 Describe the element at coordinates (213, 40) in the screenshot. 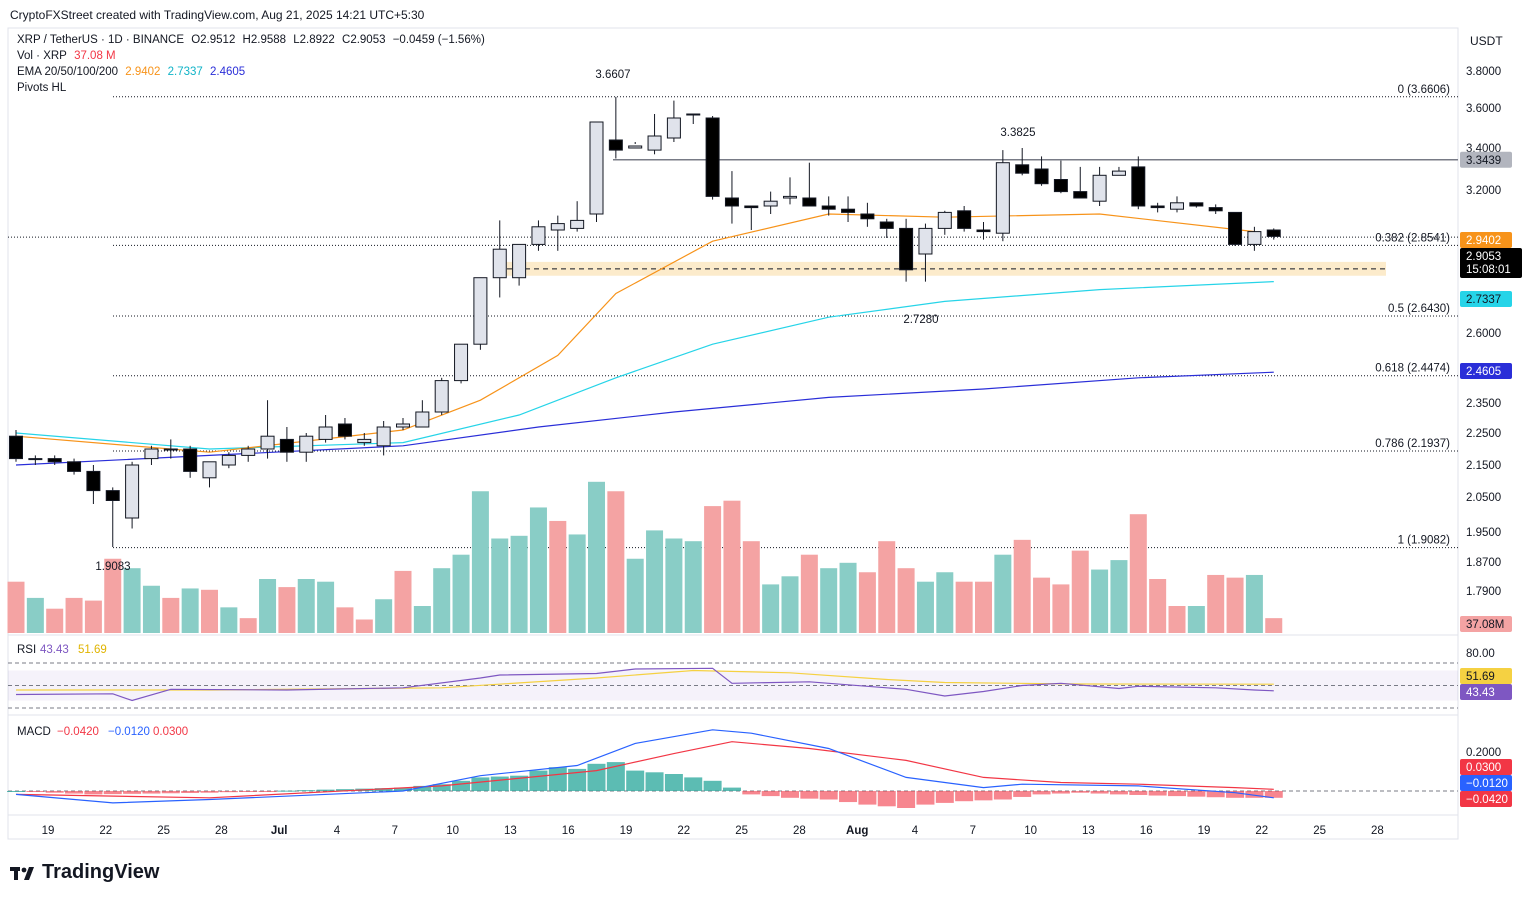

I see `ohlc-open: O2.9512` at that location.